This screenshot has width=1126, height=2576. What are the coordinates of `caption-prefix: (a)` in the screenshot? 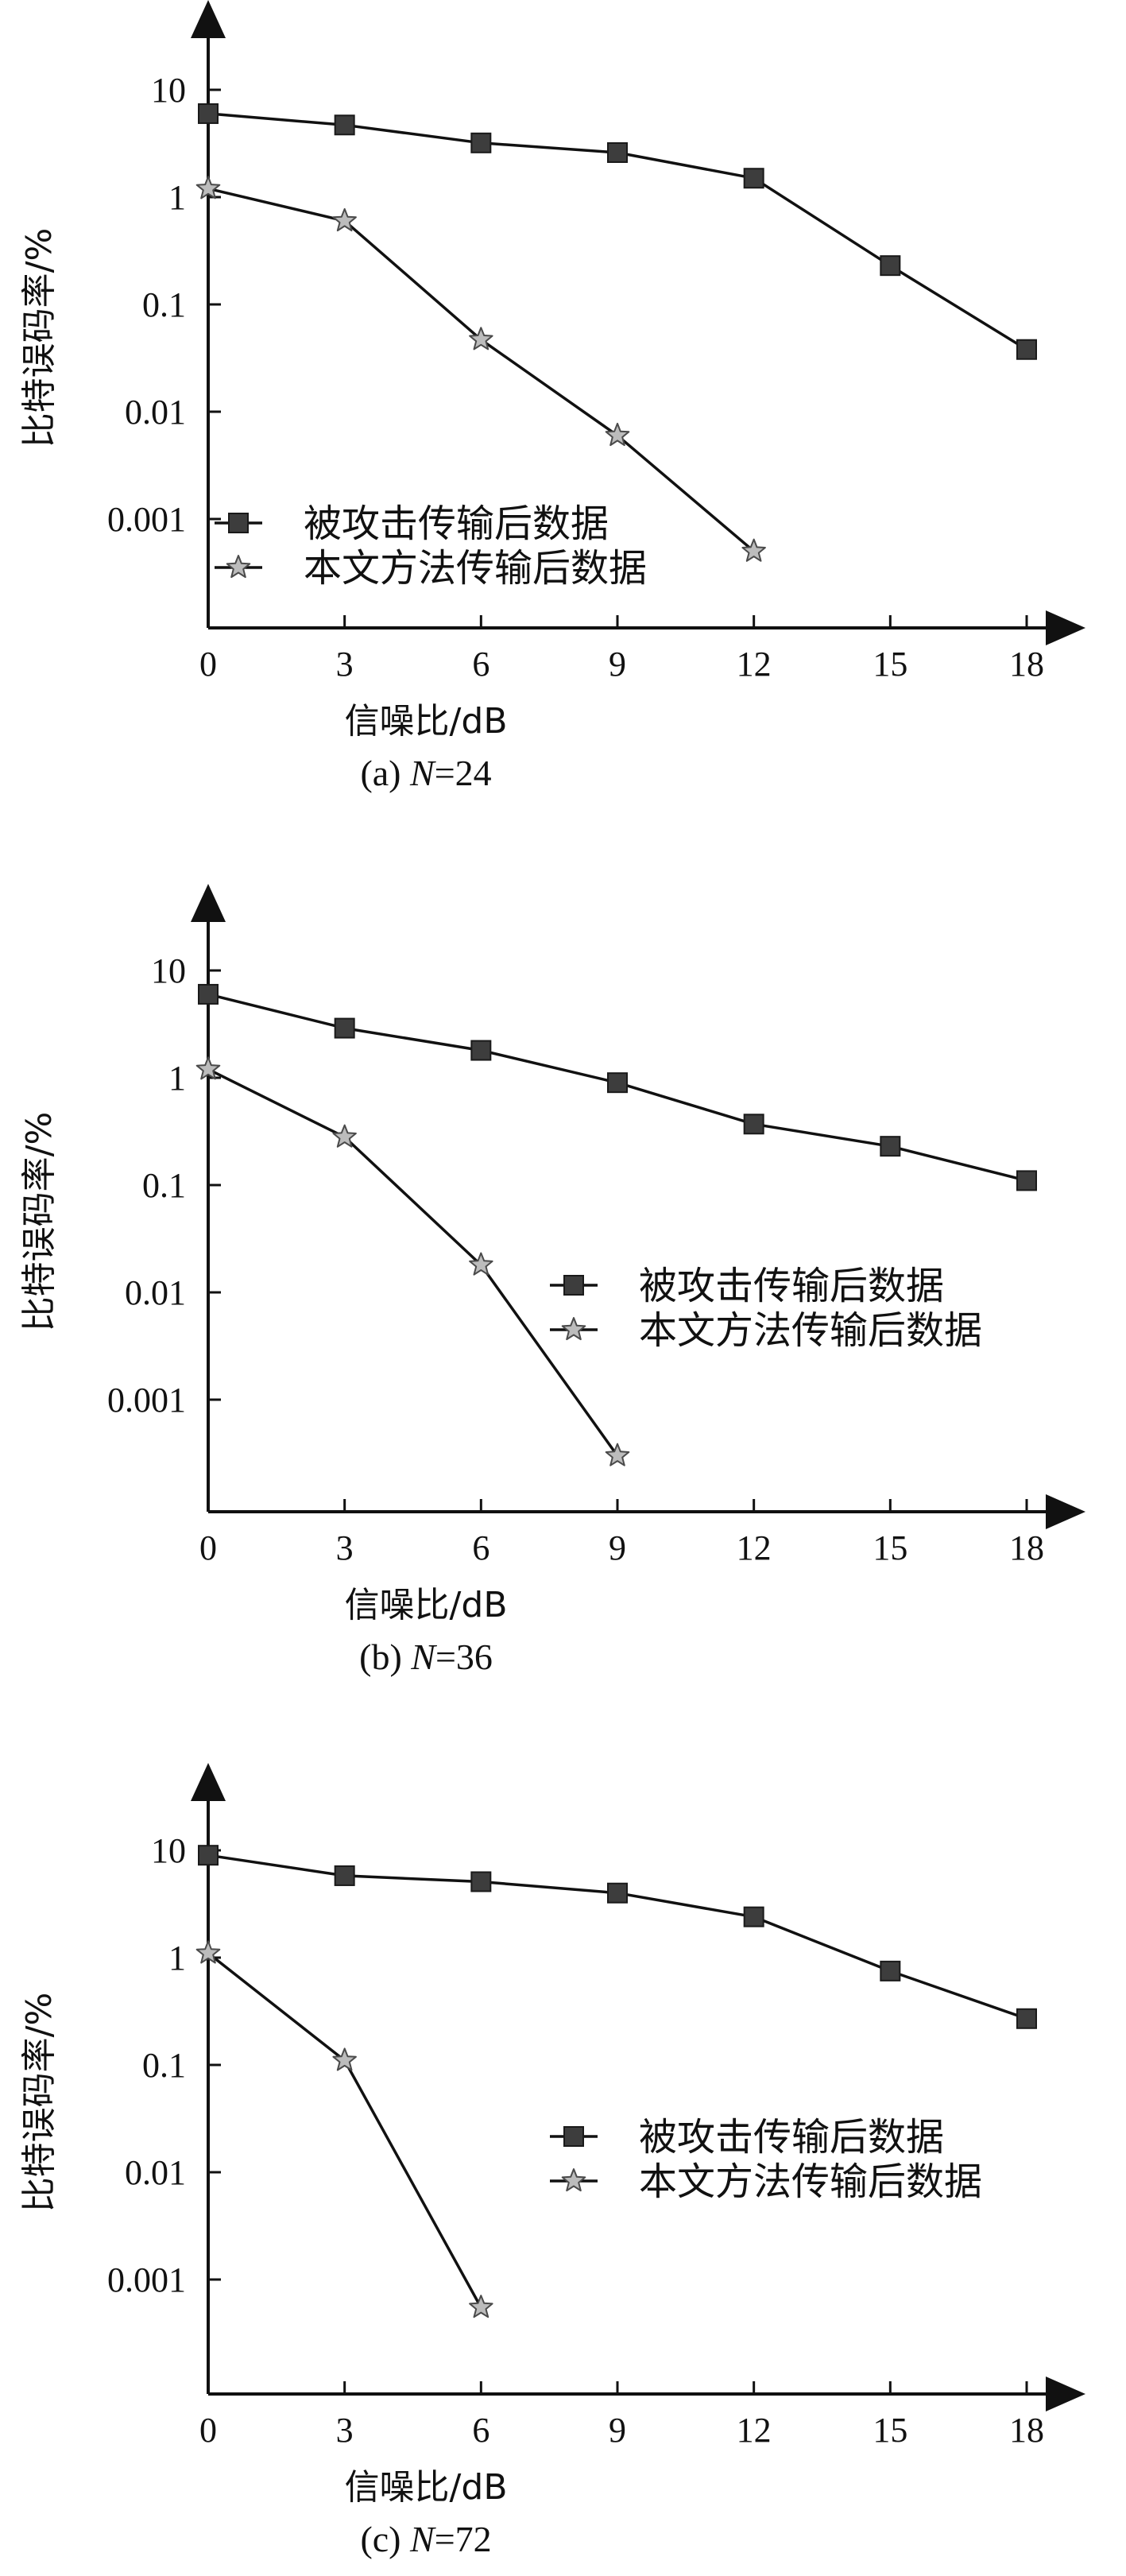 It's located at (385, 773).